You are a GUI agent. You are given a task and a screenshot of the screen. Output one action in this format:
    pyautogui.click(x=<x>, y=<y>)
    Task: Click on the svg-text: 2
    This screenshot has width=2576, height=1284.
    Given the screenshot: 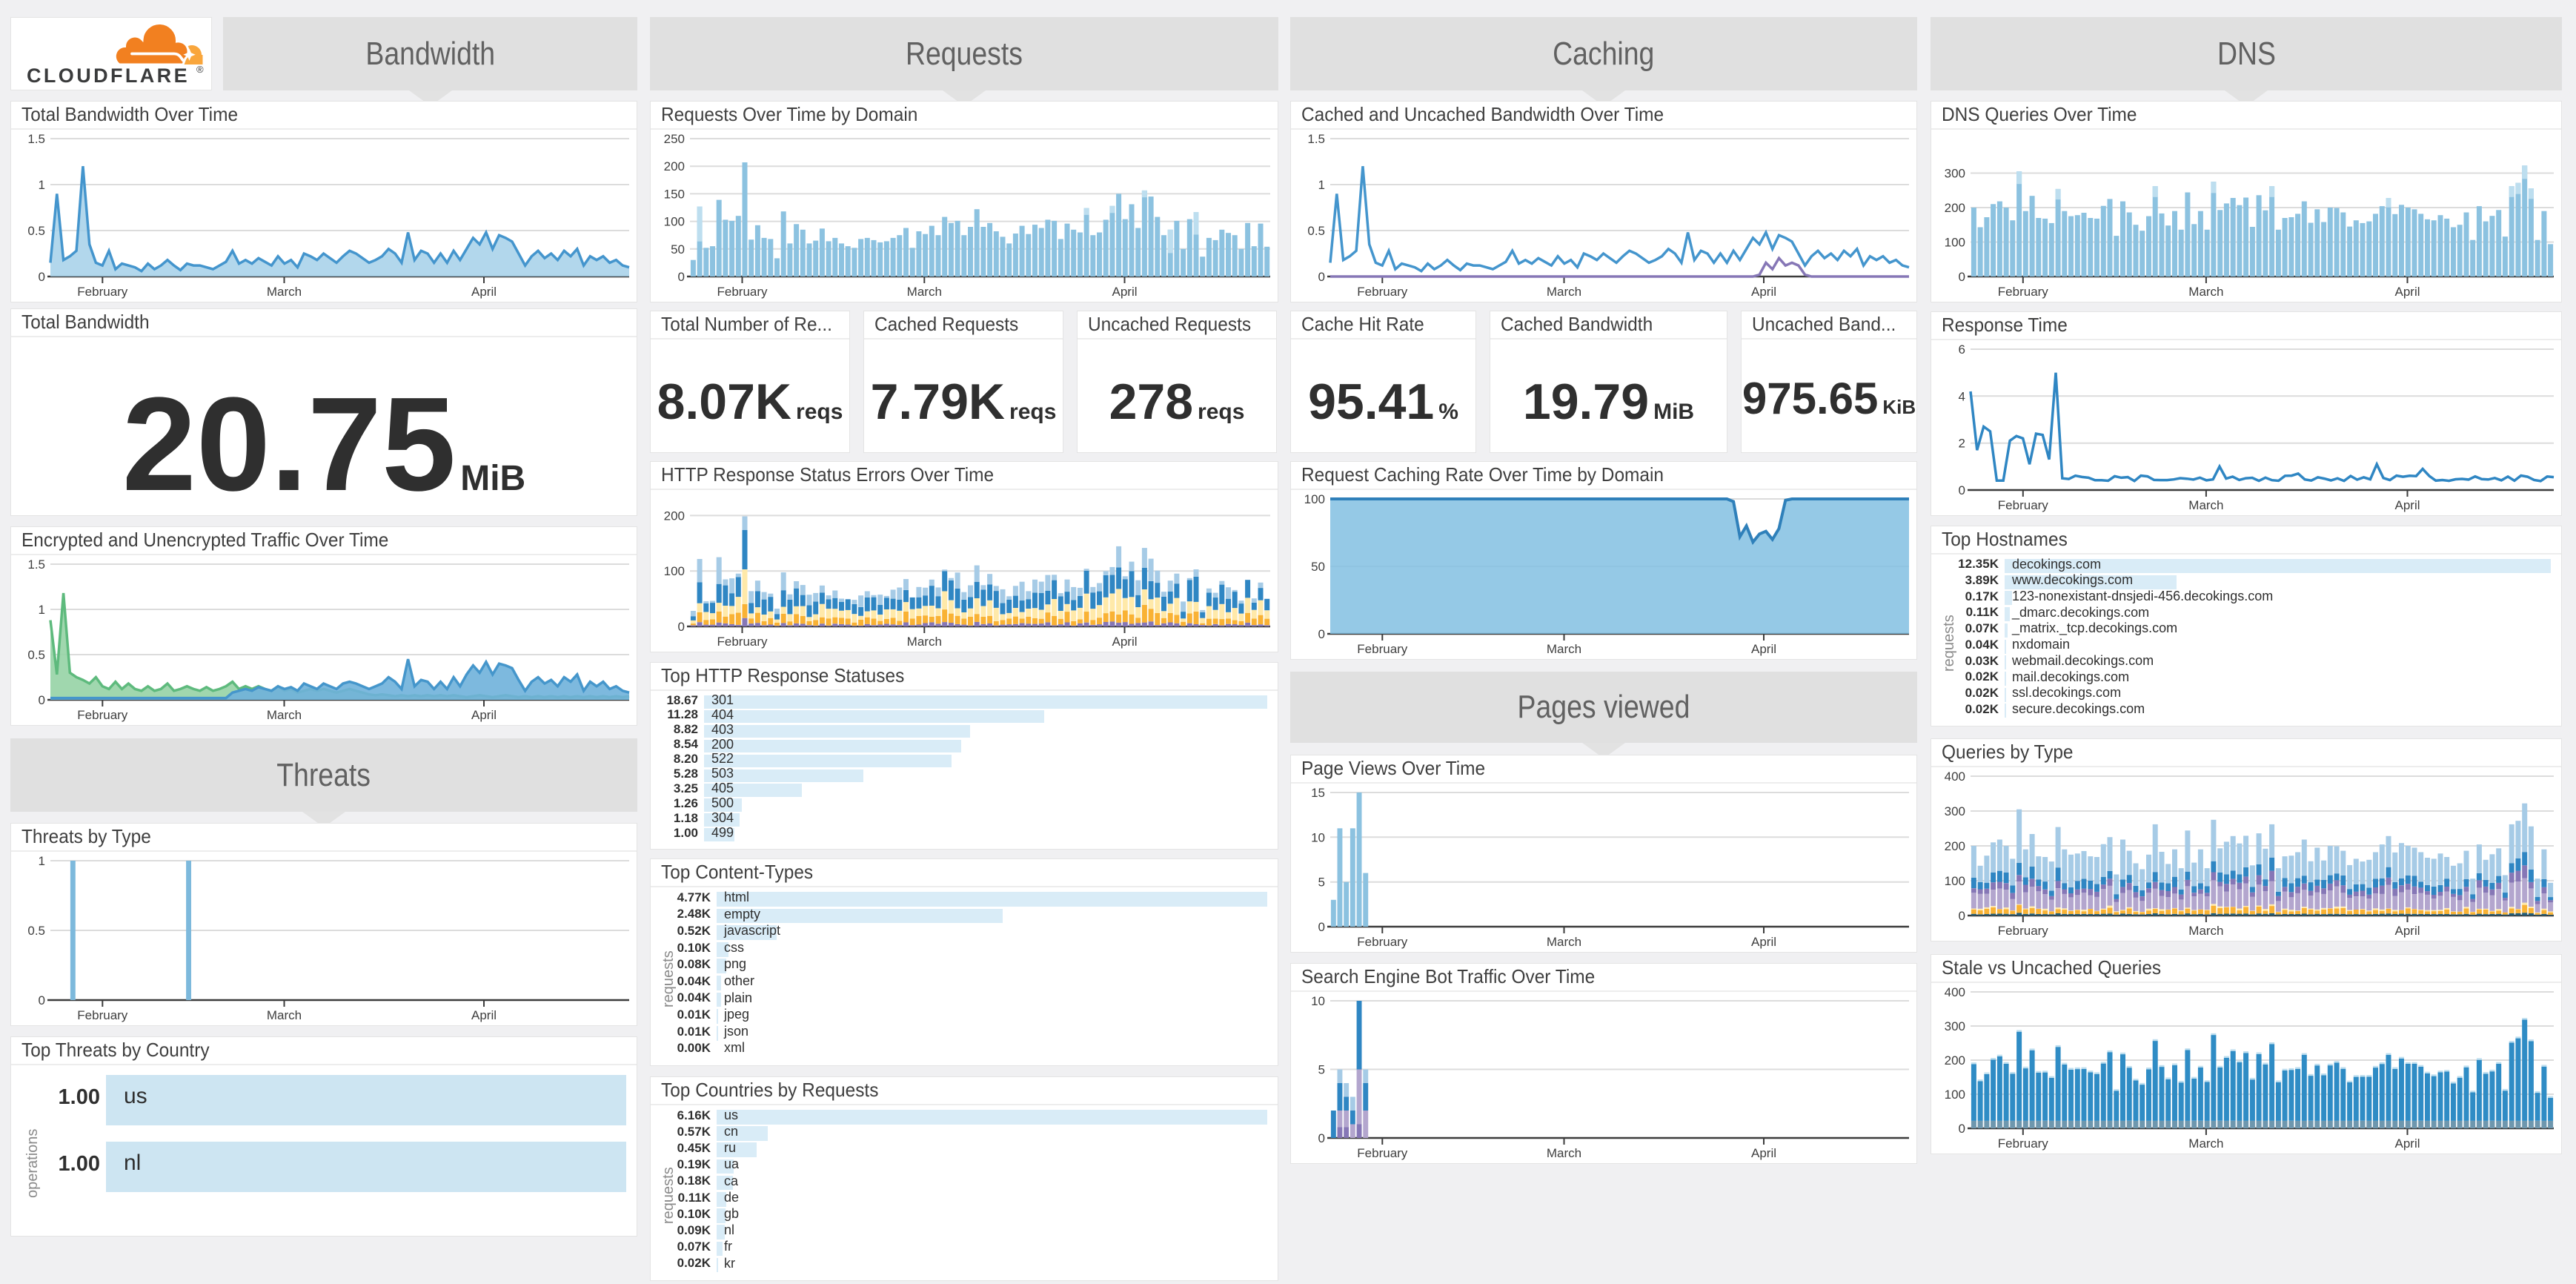 What is the action you would take?
    pyautogui.click(x=1962, y=444)
    